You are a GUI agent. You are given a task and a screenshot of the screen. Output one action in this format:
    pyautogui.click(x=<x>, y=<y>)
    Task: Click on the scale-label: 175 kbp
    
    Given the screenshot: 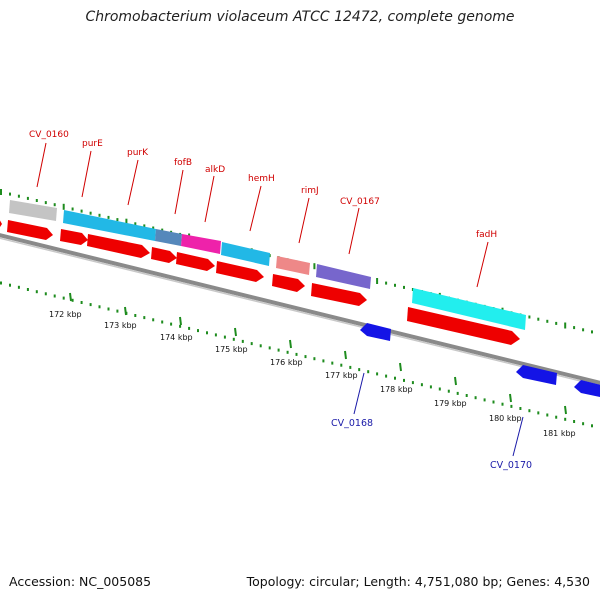 What is the action you would take?
    pyautogui.click(x=231, y=349)
    